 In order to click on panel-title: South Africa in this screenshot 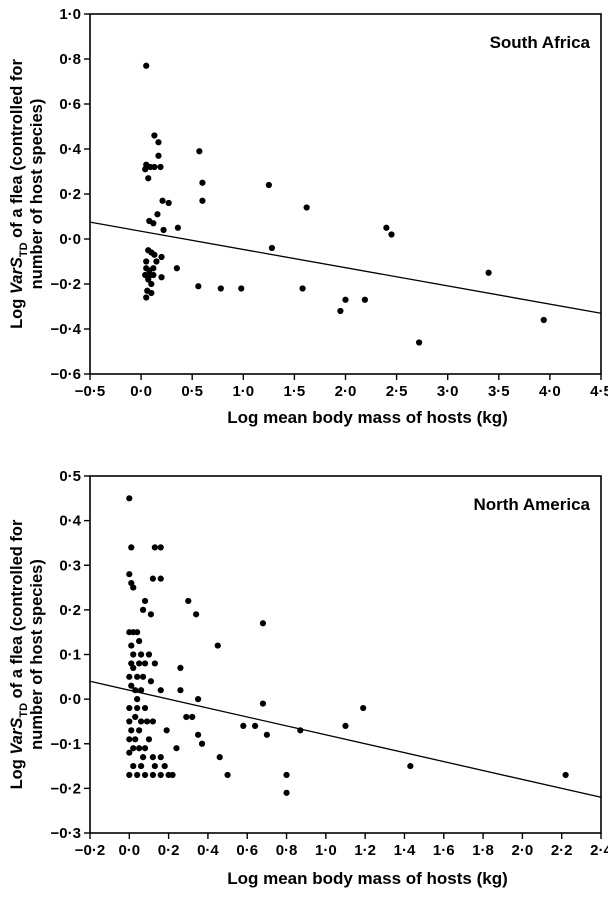, I will do `click(540, 42)`.